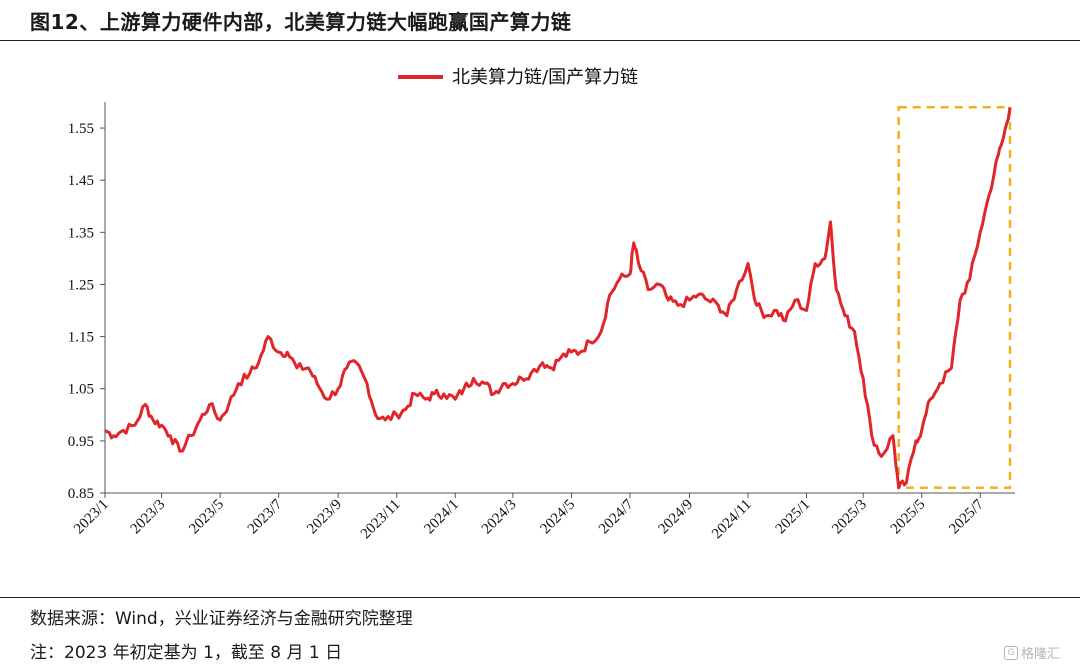  What do you see at coordinates (186, 653) in the screenshot?
I see `footnote-text: 注：2023 年初定基为 1，截至 8 月 1 日` at bounding box center [186, 653].